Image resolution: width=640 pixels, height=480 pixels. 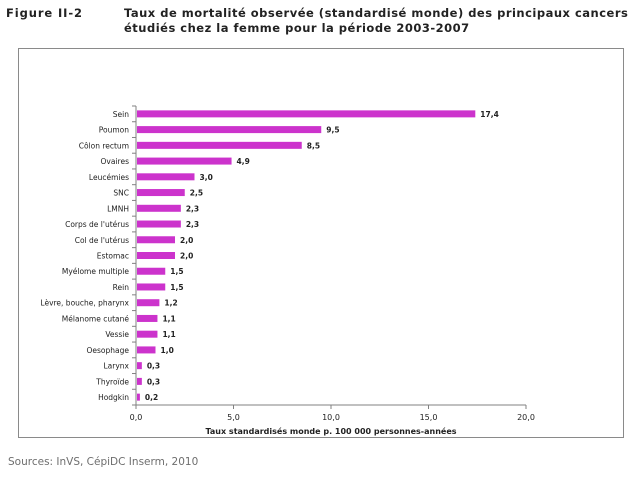 What do you see at coordinates (151, 397) in the screenshot?
I see `value-label: 0,2` at bounding box center [151, 397].